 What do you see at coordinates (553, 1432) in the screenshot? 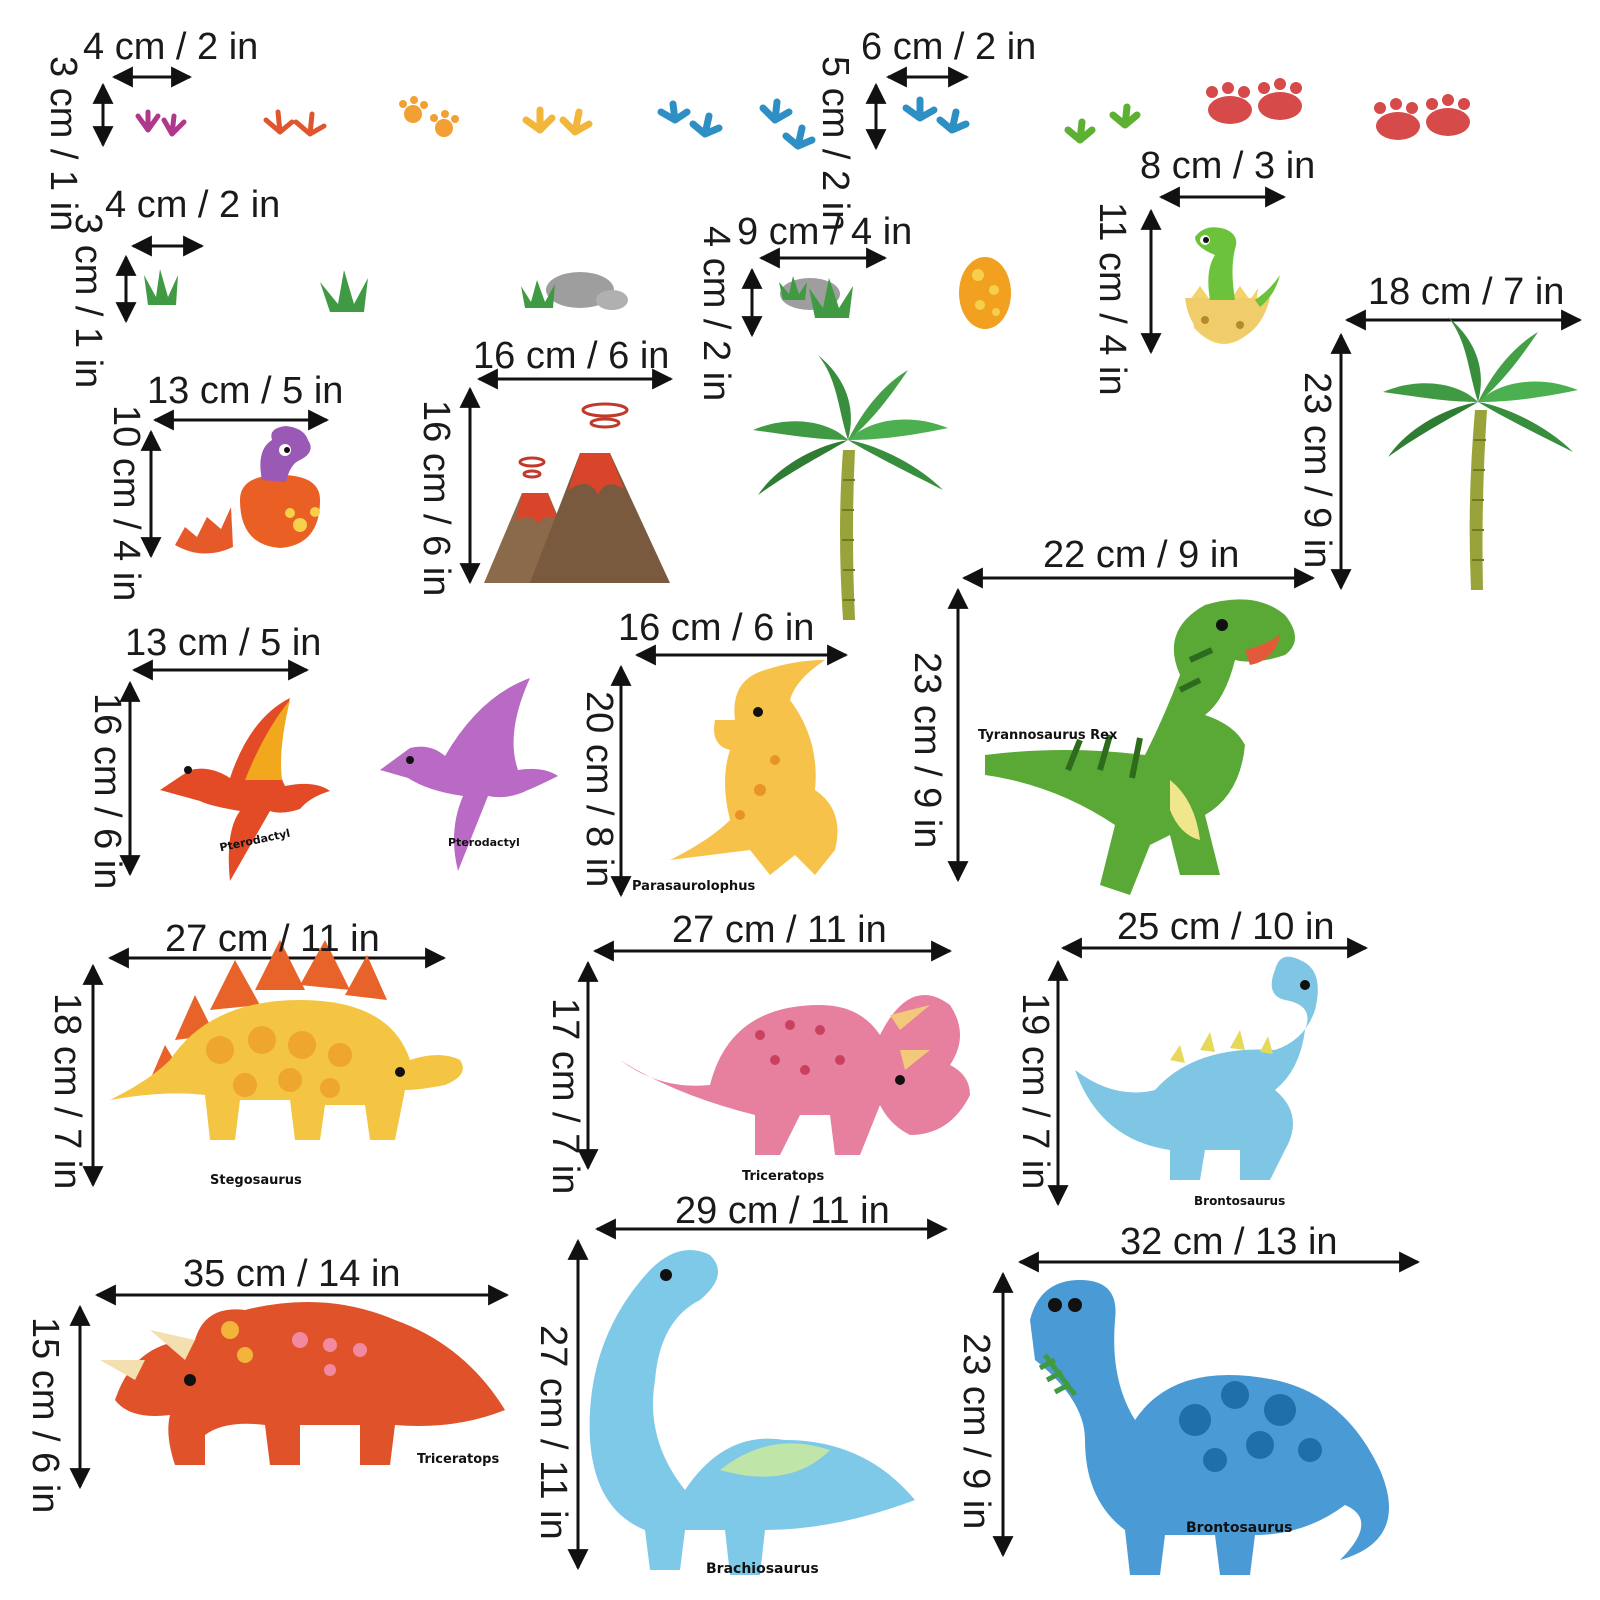
I see `brachiosaurus-height: 27 cm / 11 in` at bounding box center [553, 1432].